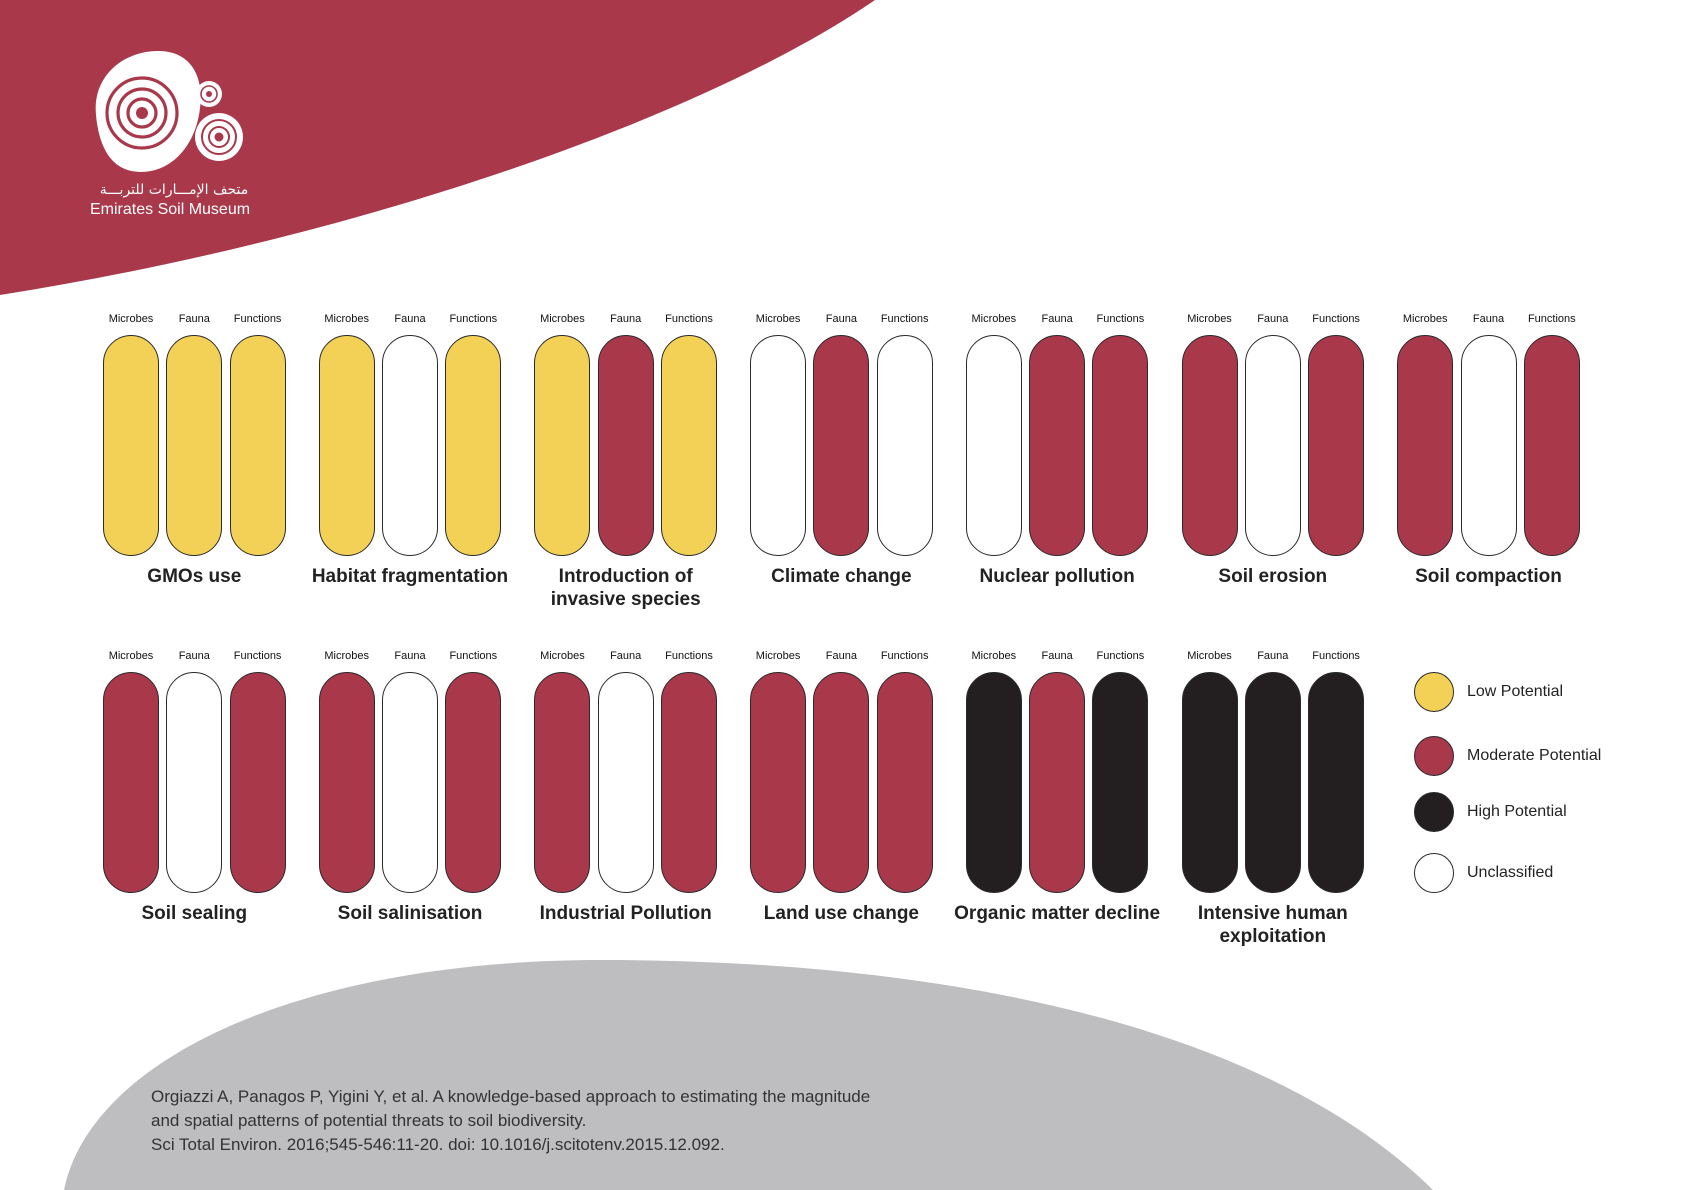 The height and width of the screenshot is (1190, 1683). Describe the element at coordinates (1273, 937) in the screenshot. I see `threat-label: exploitation` at that location.